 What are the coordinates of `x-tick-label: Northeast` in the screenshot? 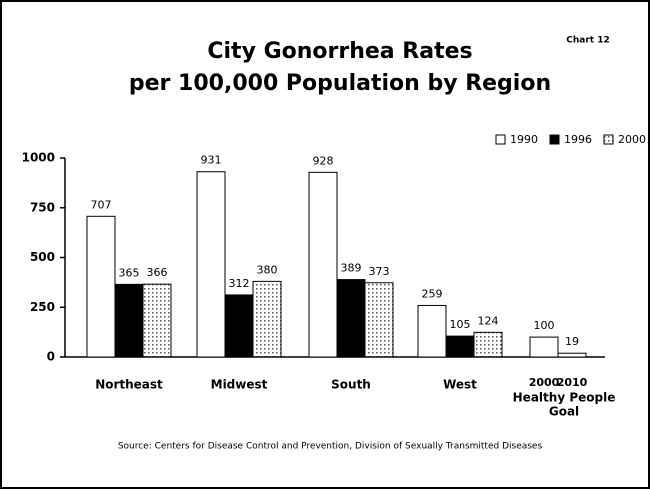 It's located at (129, 385).